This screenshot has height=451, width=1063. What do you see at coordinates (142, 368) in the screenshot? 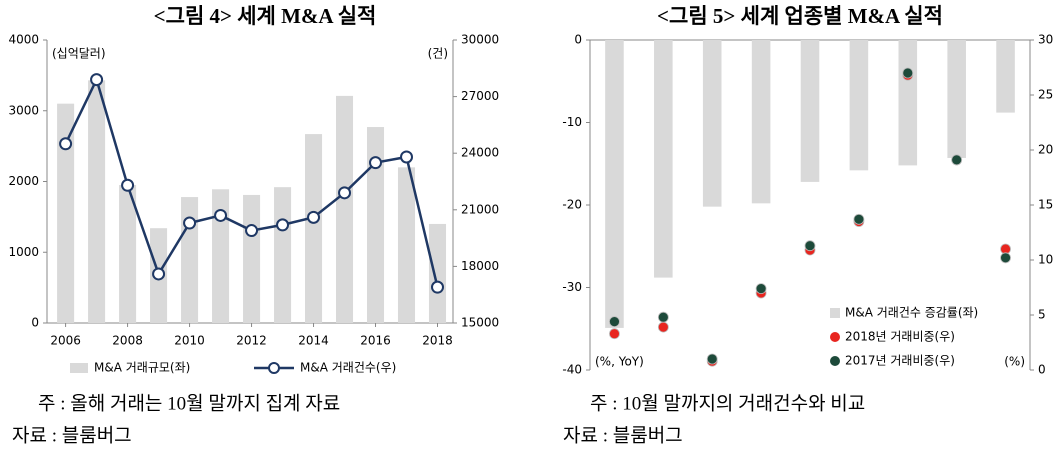
I see `legend-label: M&A 거래규모(좌)` at bounding box center [142, 368].